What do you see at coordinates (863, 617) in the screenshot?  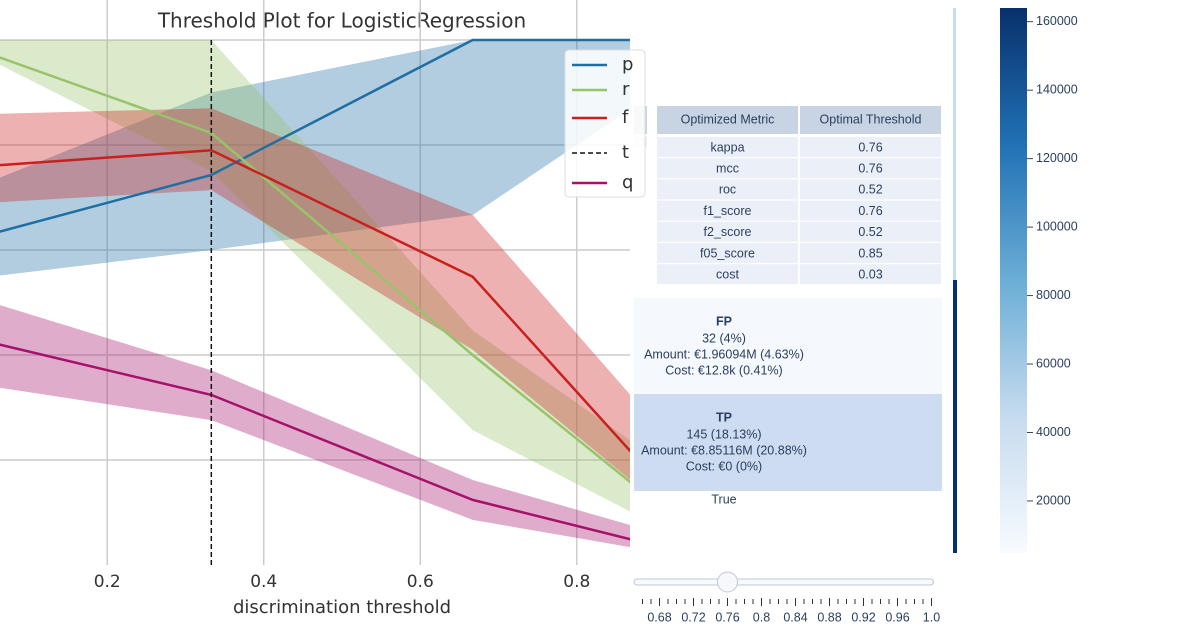 I see `slider-tick-label: 0.92` at bounding box center [863, 617].